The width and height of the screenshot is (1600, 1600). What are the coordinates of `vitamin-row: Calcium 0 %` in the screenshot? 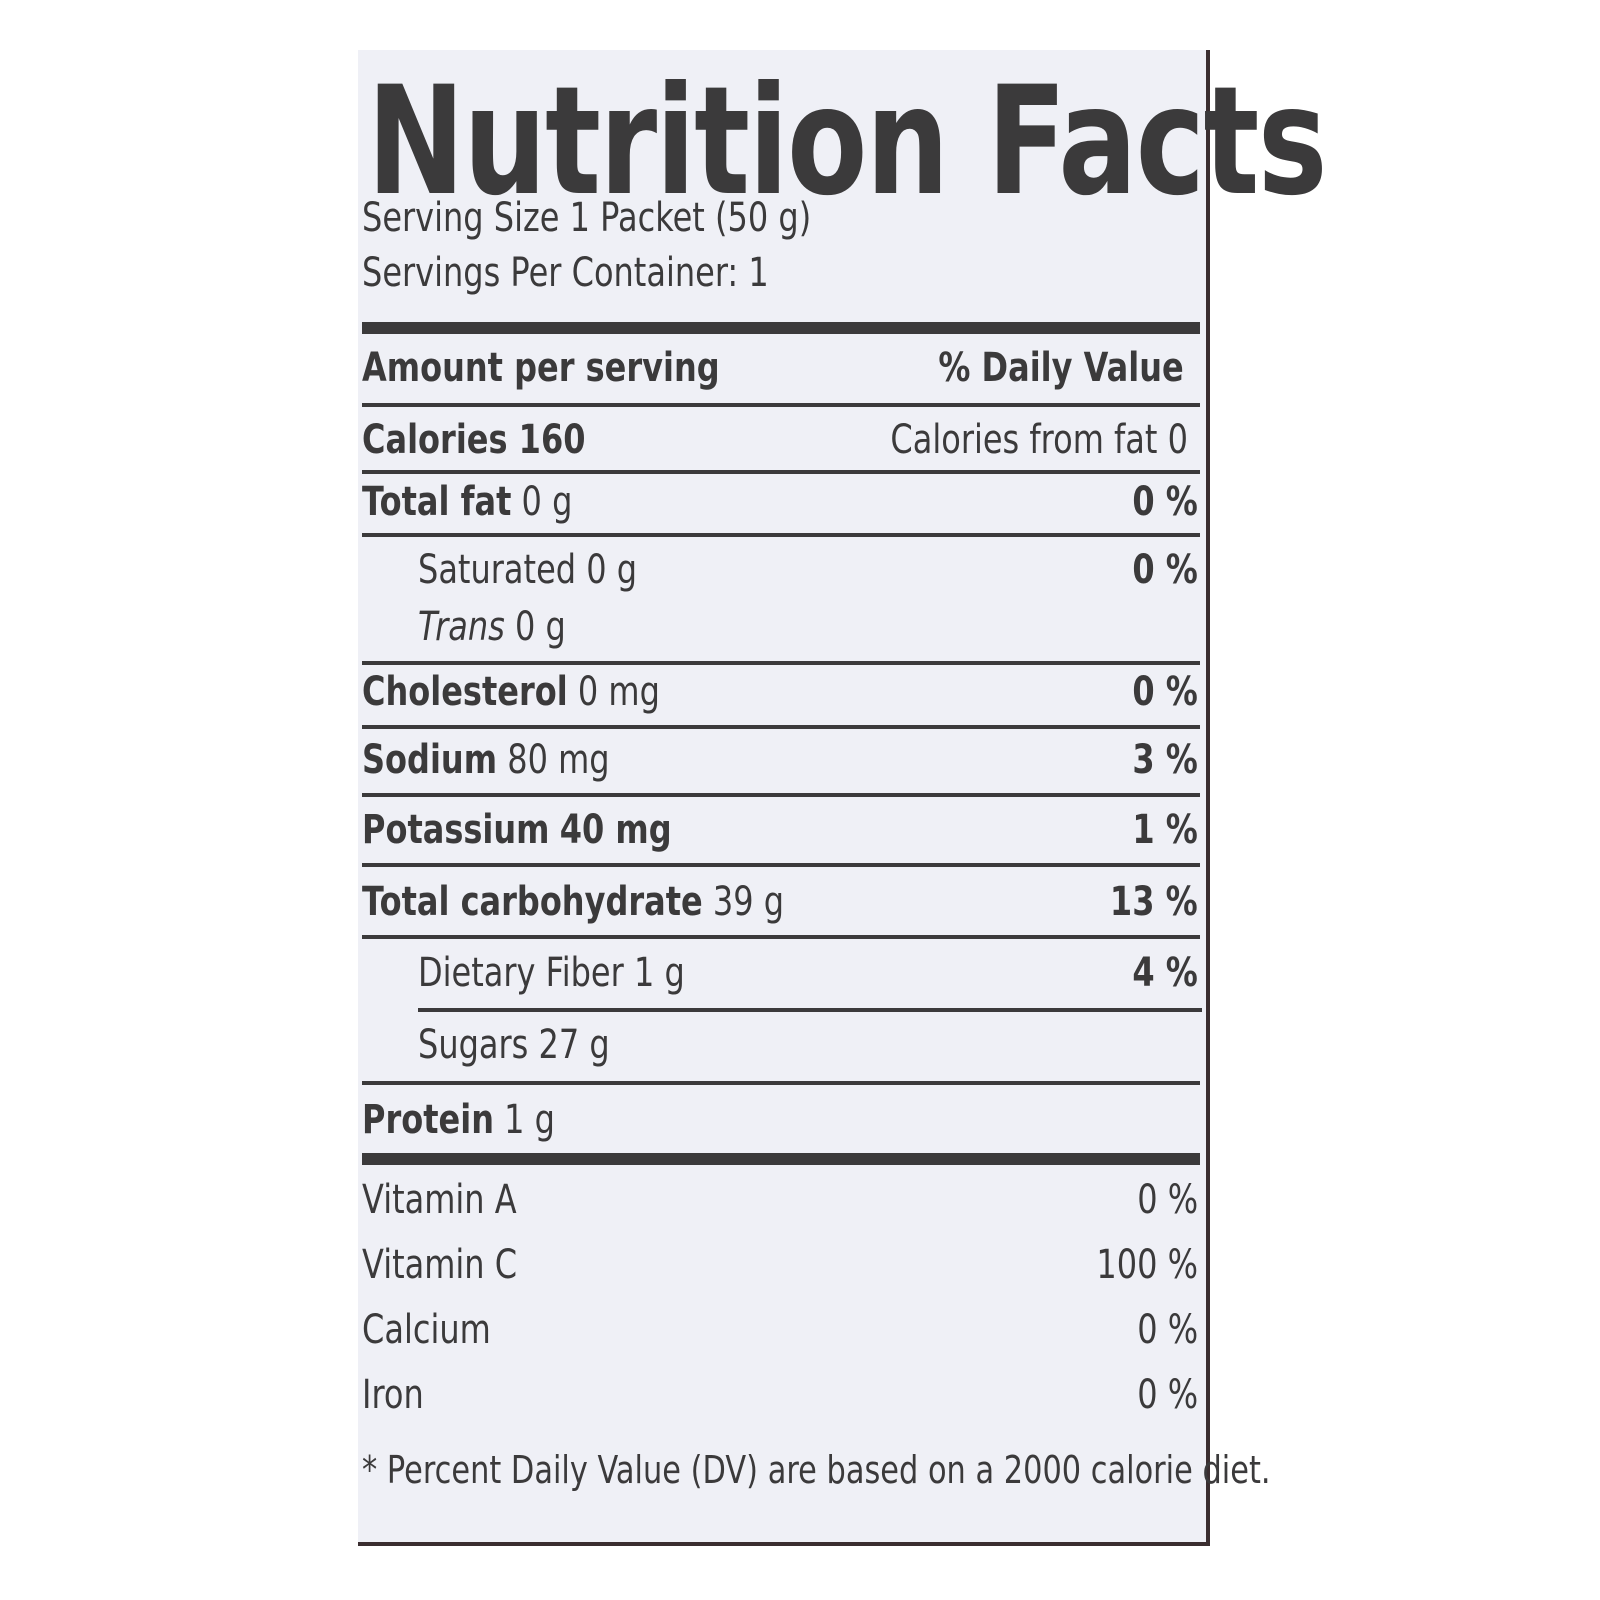 It's located at (780, 1330).